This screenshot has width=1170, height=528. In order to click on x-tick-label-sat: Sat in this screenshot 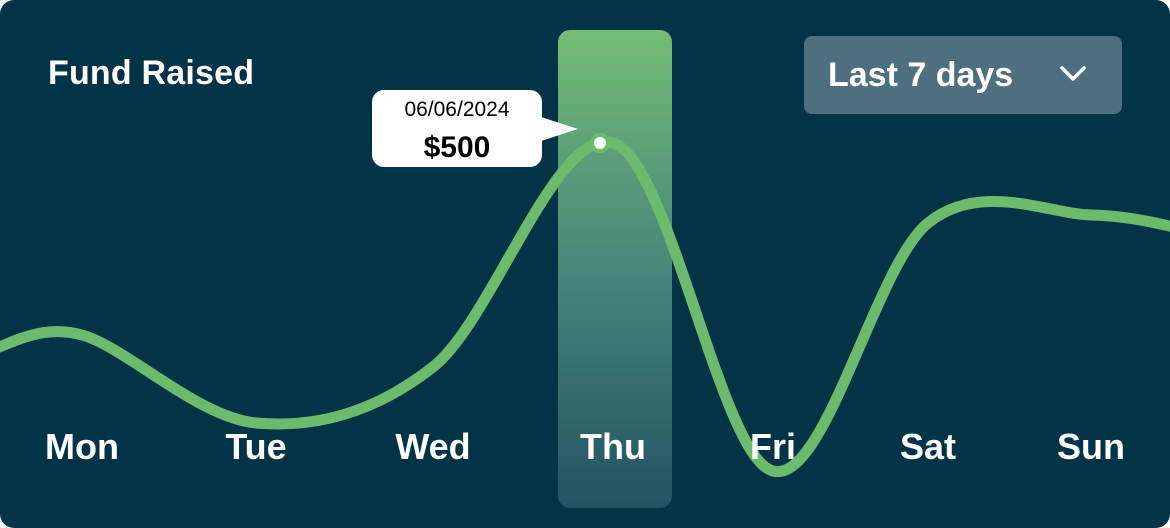, I will do `click(928, 446)`.